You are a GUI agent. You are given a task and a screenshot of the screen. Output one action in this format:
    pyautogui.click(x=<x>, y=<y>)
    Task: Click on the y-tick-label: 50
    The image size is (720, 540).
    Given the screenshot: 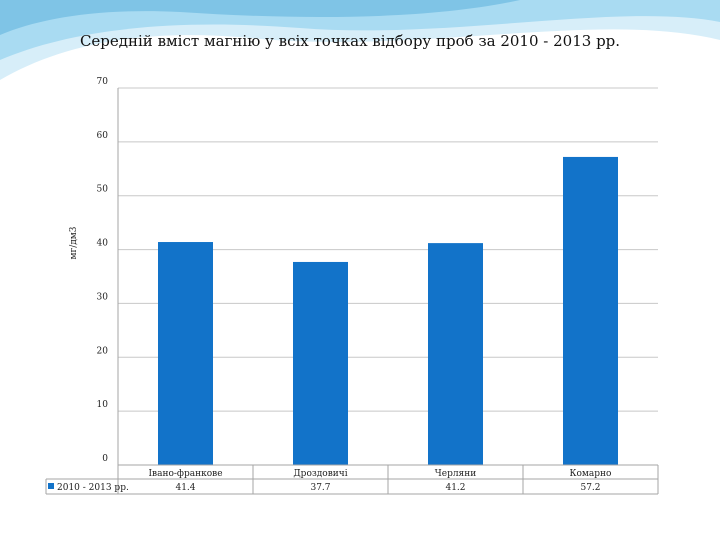 What is the action you would take?
    pyautogui.click(x=103, y=190)
    